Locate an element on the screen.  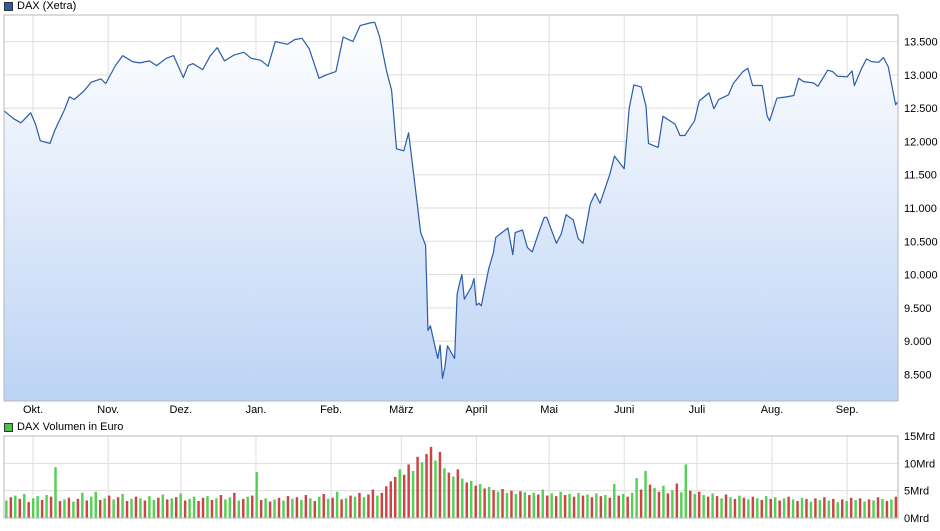
price-legend: DAX (Xetra) is located at coordinates (40, 6).